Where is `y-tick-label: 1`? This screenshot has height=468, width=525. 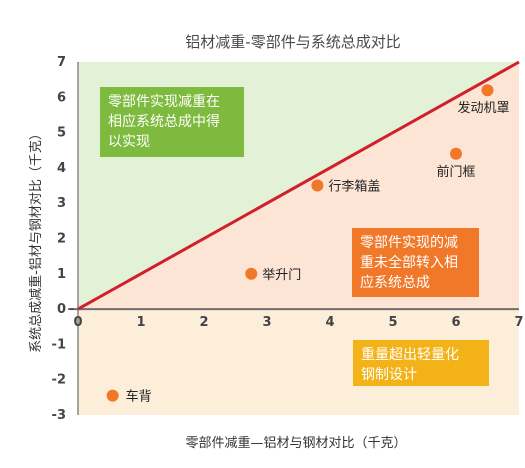
y-tick-label: 1 is located at coordinates (61, 274).